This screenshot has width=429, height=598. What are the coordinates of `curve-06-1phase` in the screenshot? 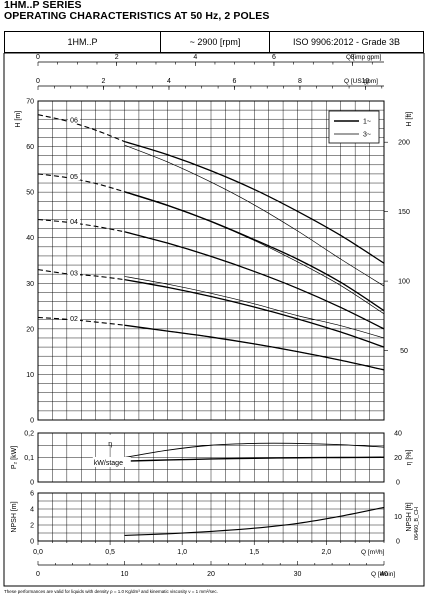 It's located at (254, 202).